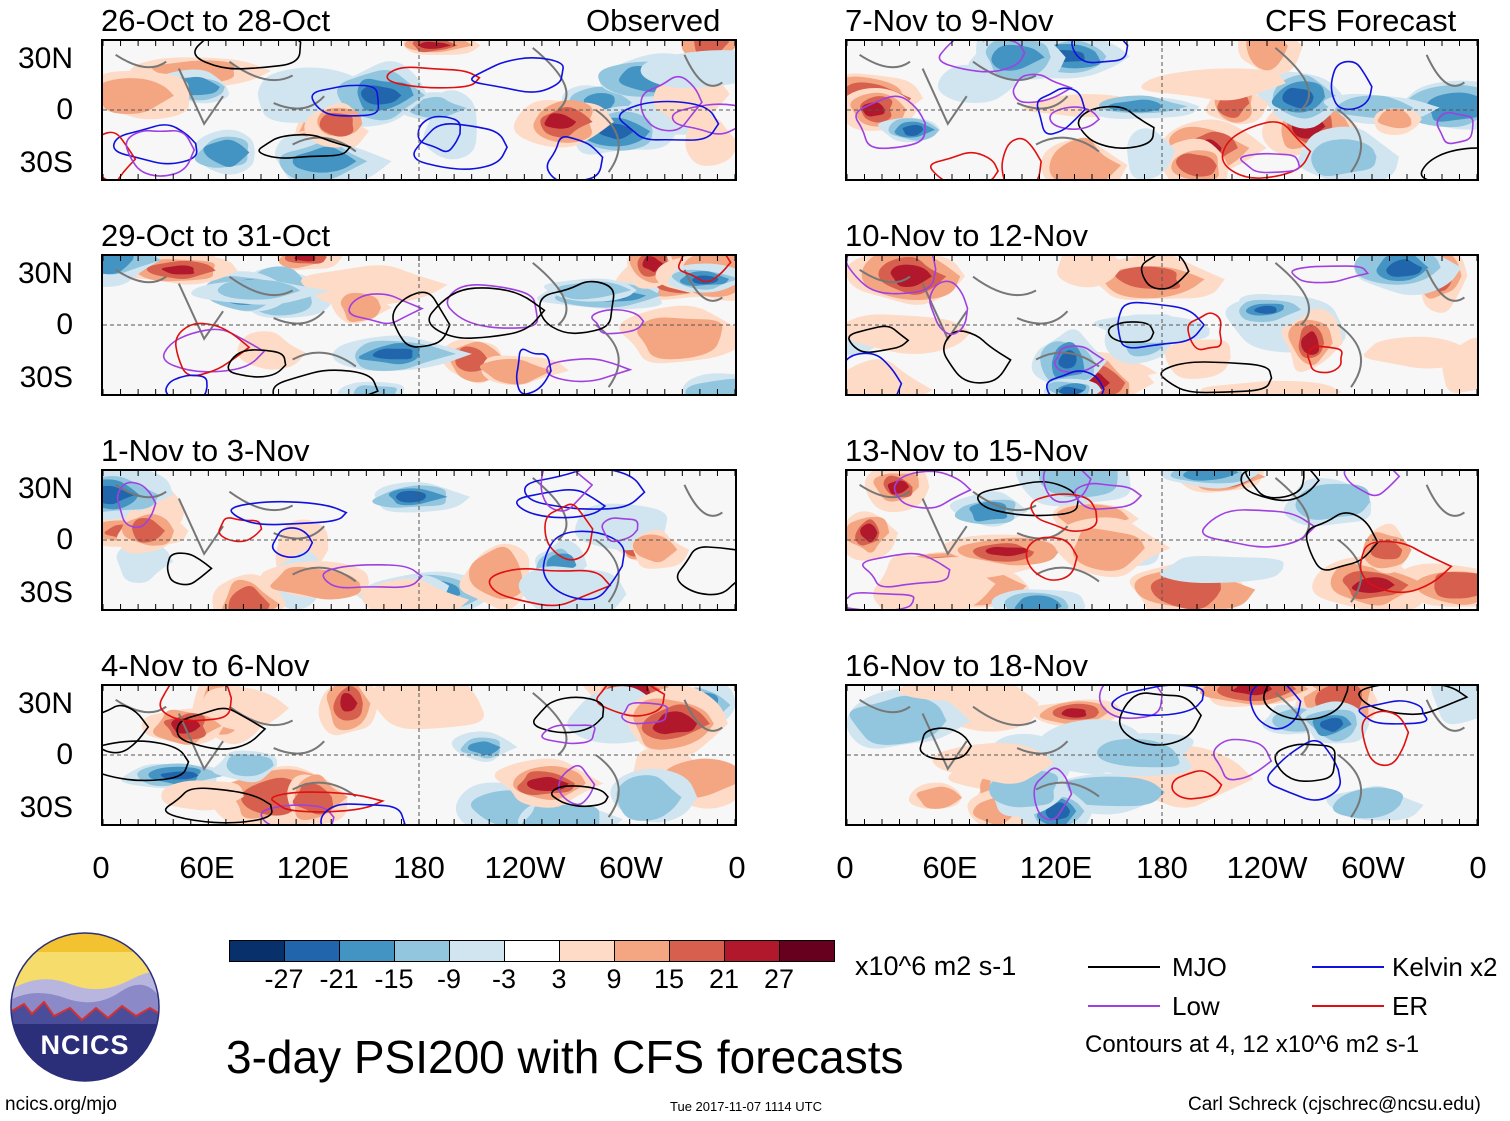  I want to click on colorbar-tick: -21, so click(339, 979).